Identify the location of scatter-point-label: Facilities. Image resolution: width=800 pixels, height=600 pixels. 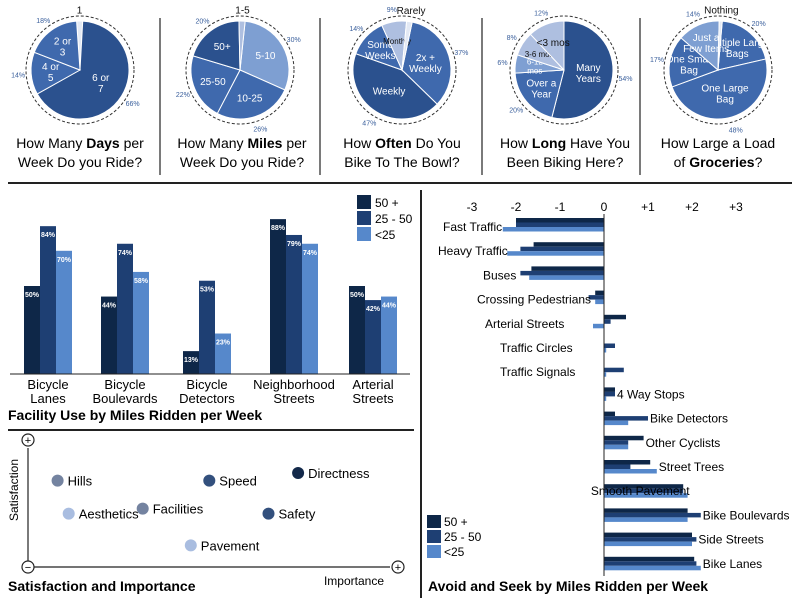
(178, 509).